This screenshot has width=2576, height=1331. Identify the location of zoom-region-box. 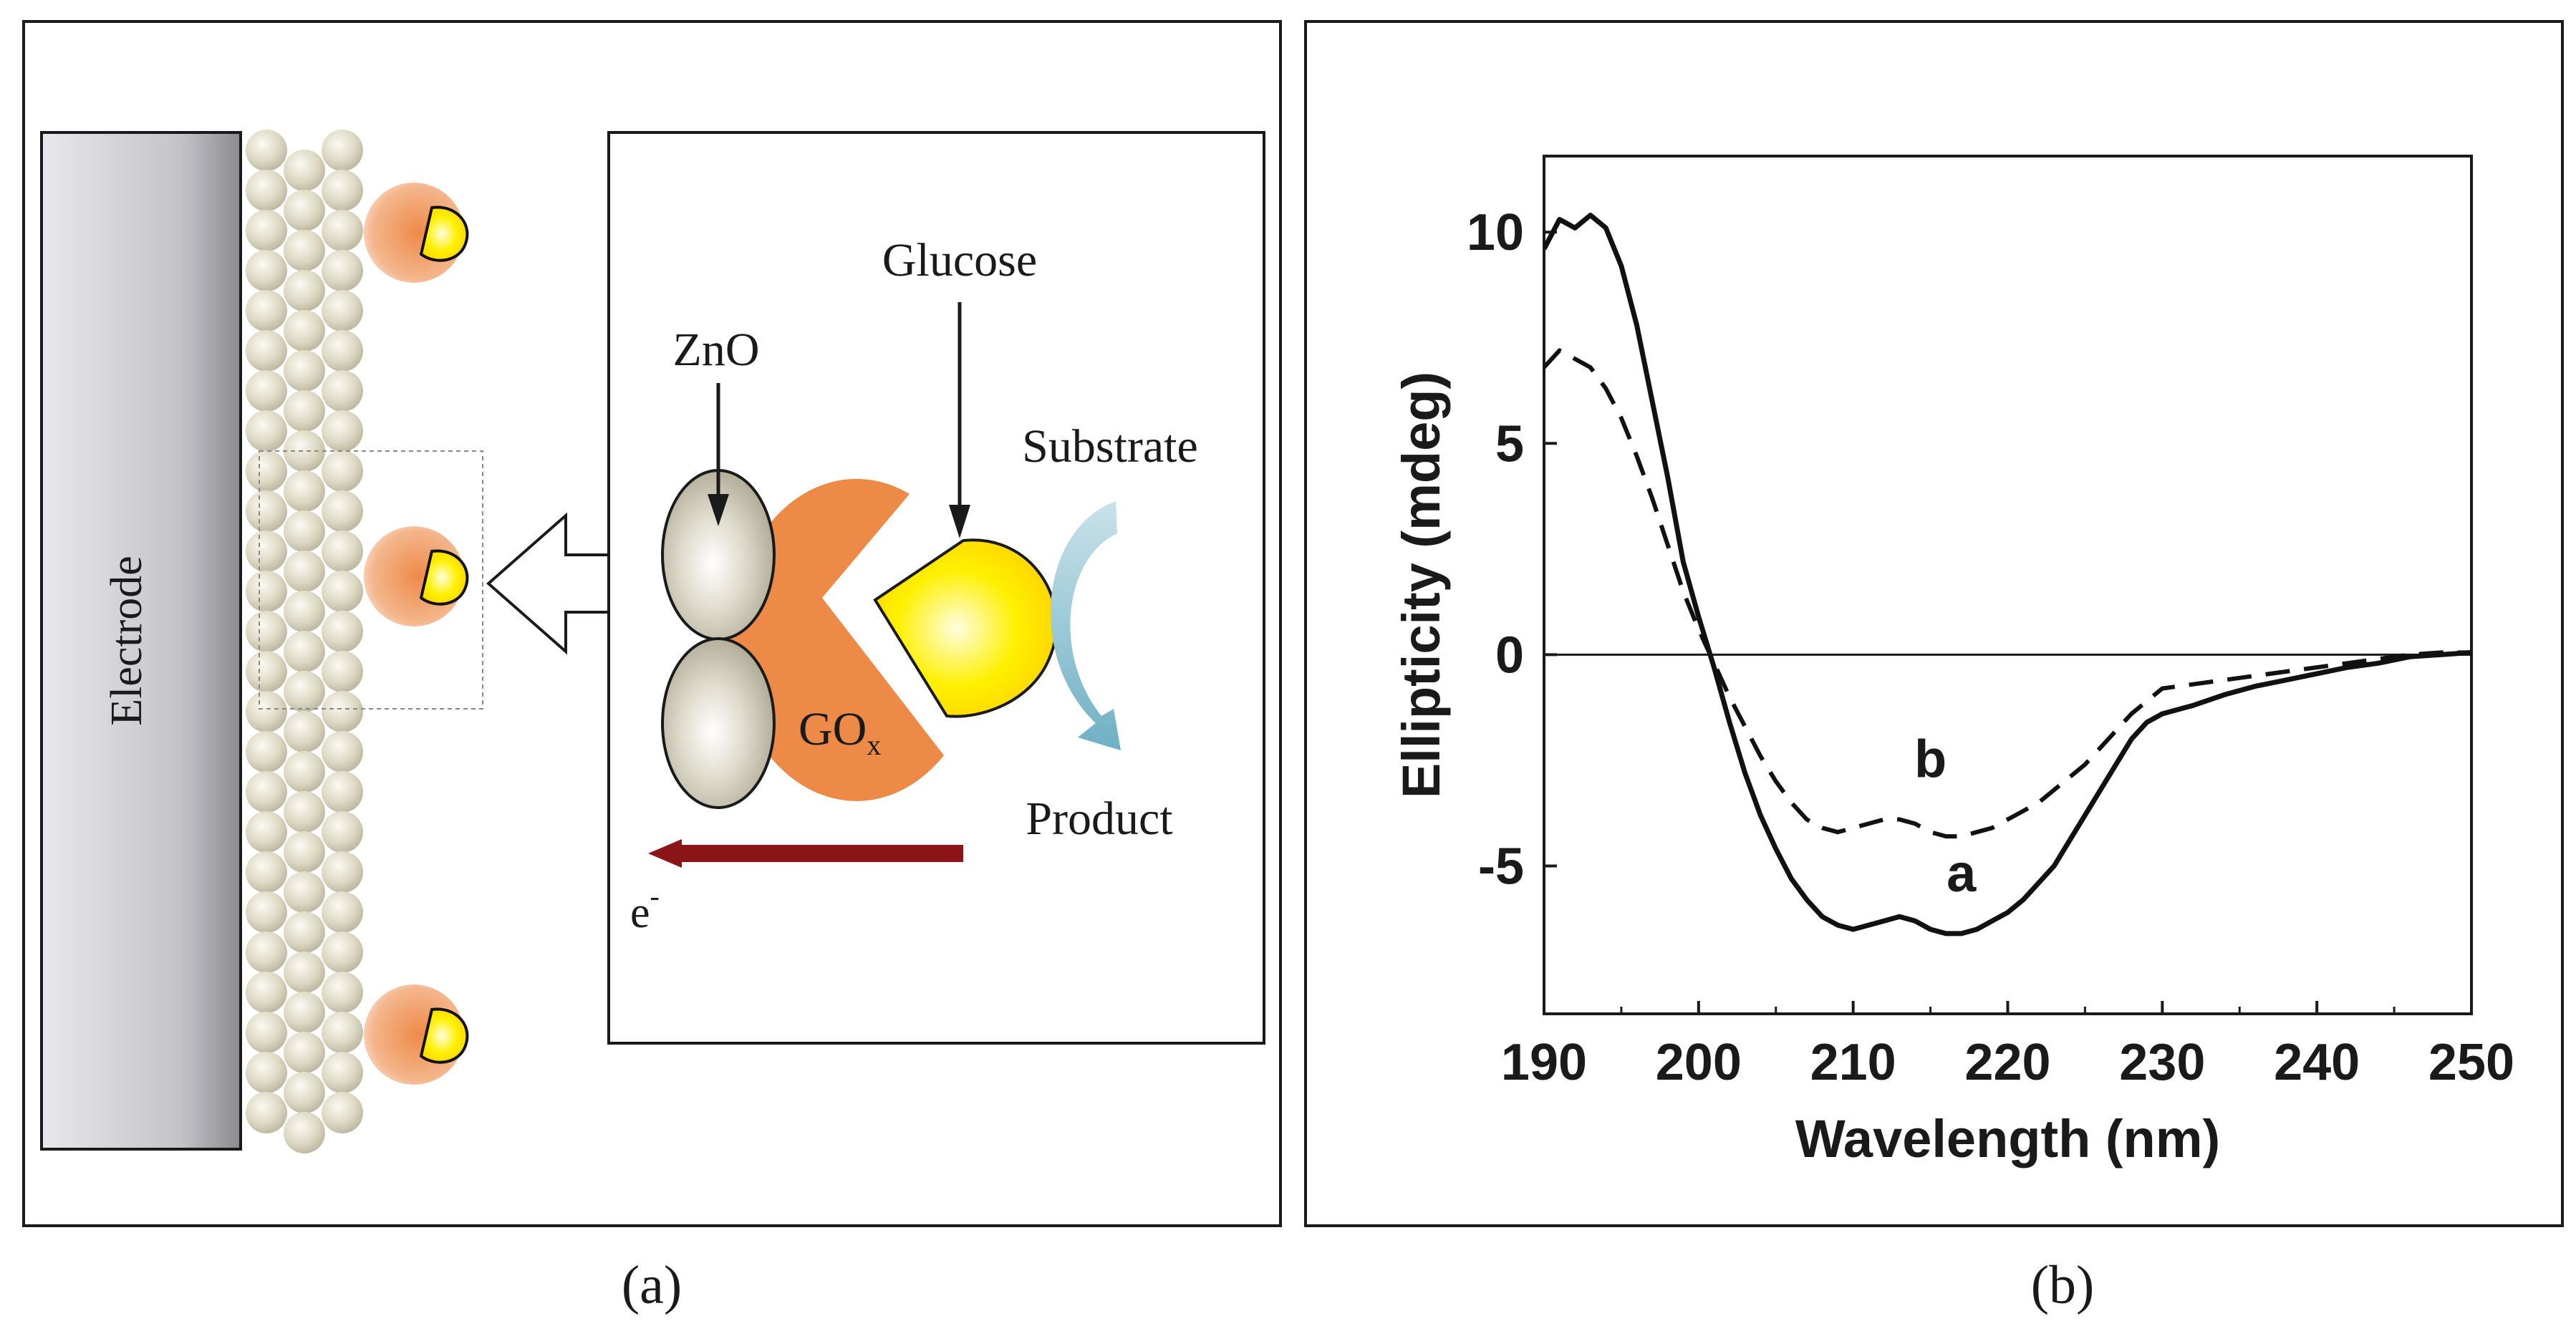
(371, 580).